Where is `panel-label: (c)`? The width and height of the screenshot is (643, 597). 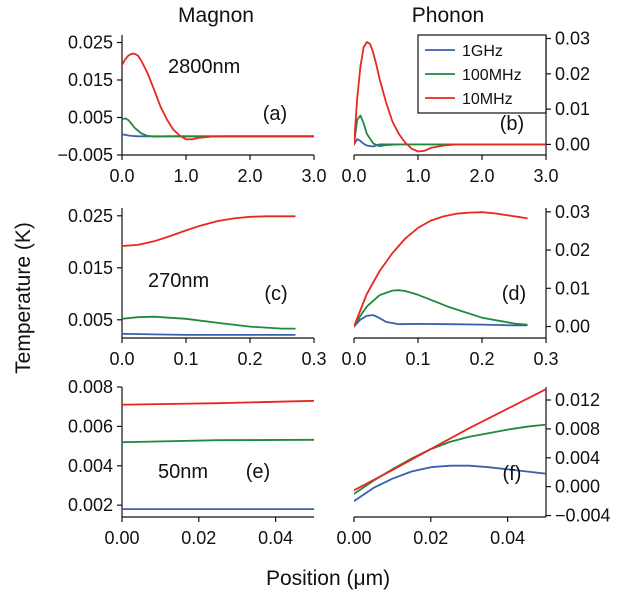
panel-label: (c) is located at coordinates (275, 294).